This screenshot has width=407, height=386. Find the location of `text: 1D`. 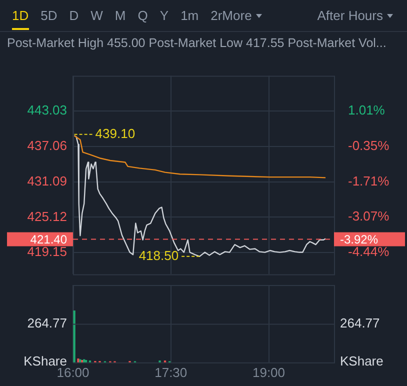

text: 1D is located at coordinates (20, 15).